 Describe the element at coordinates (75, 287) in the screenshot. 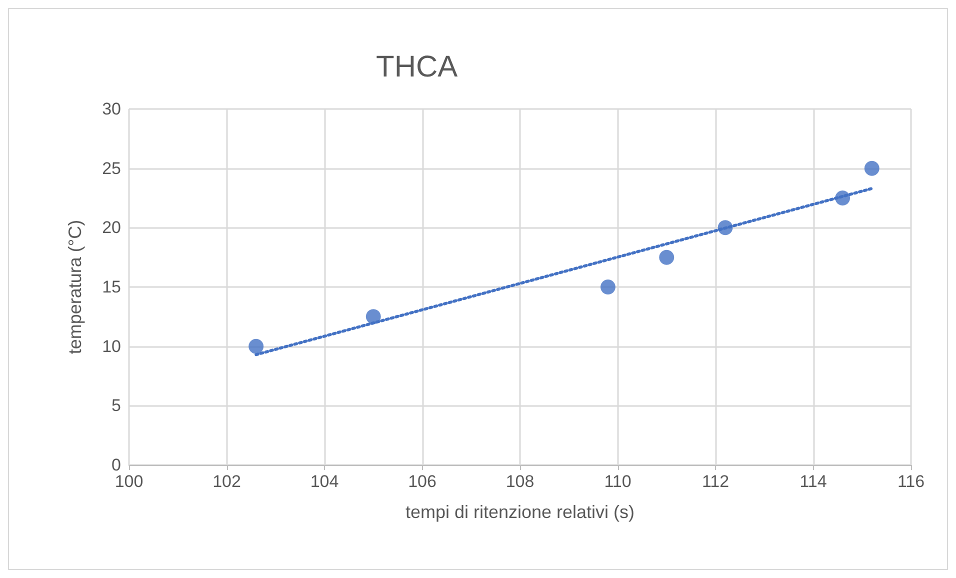

I see `y-axis-title: temperatura (°C)` at that location.